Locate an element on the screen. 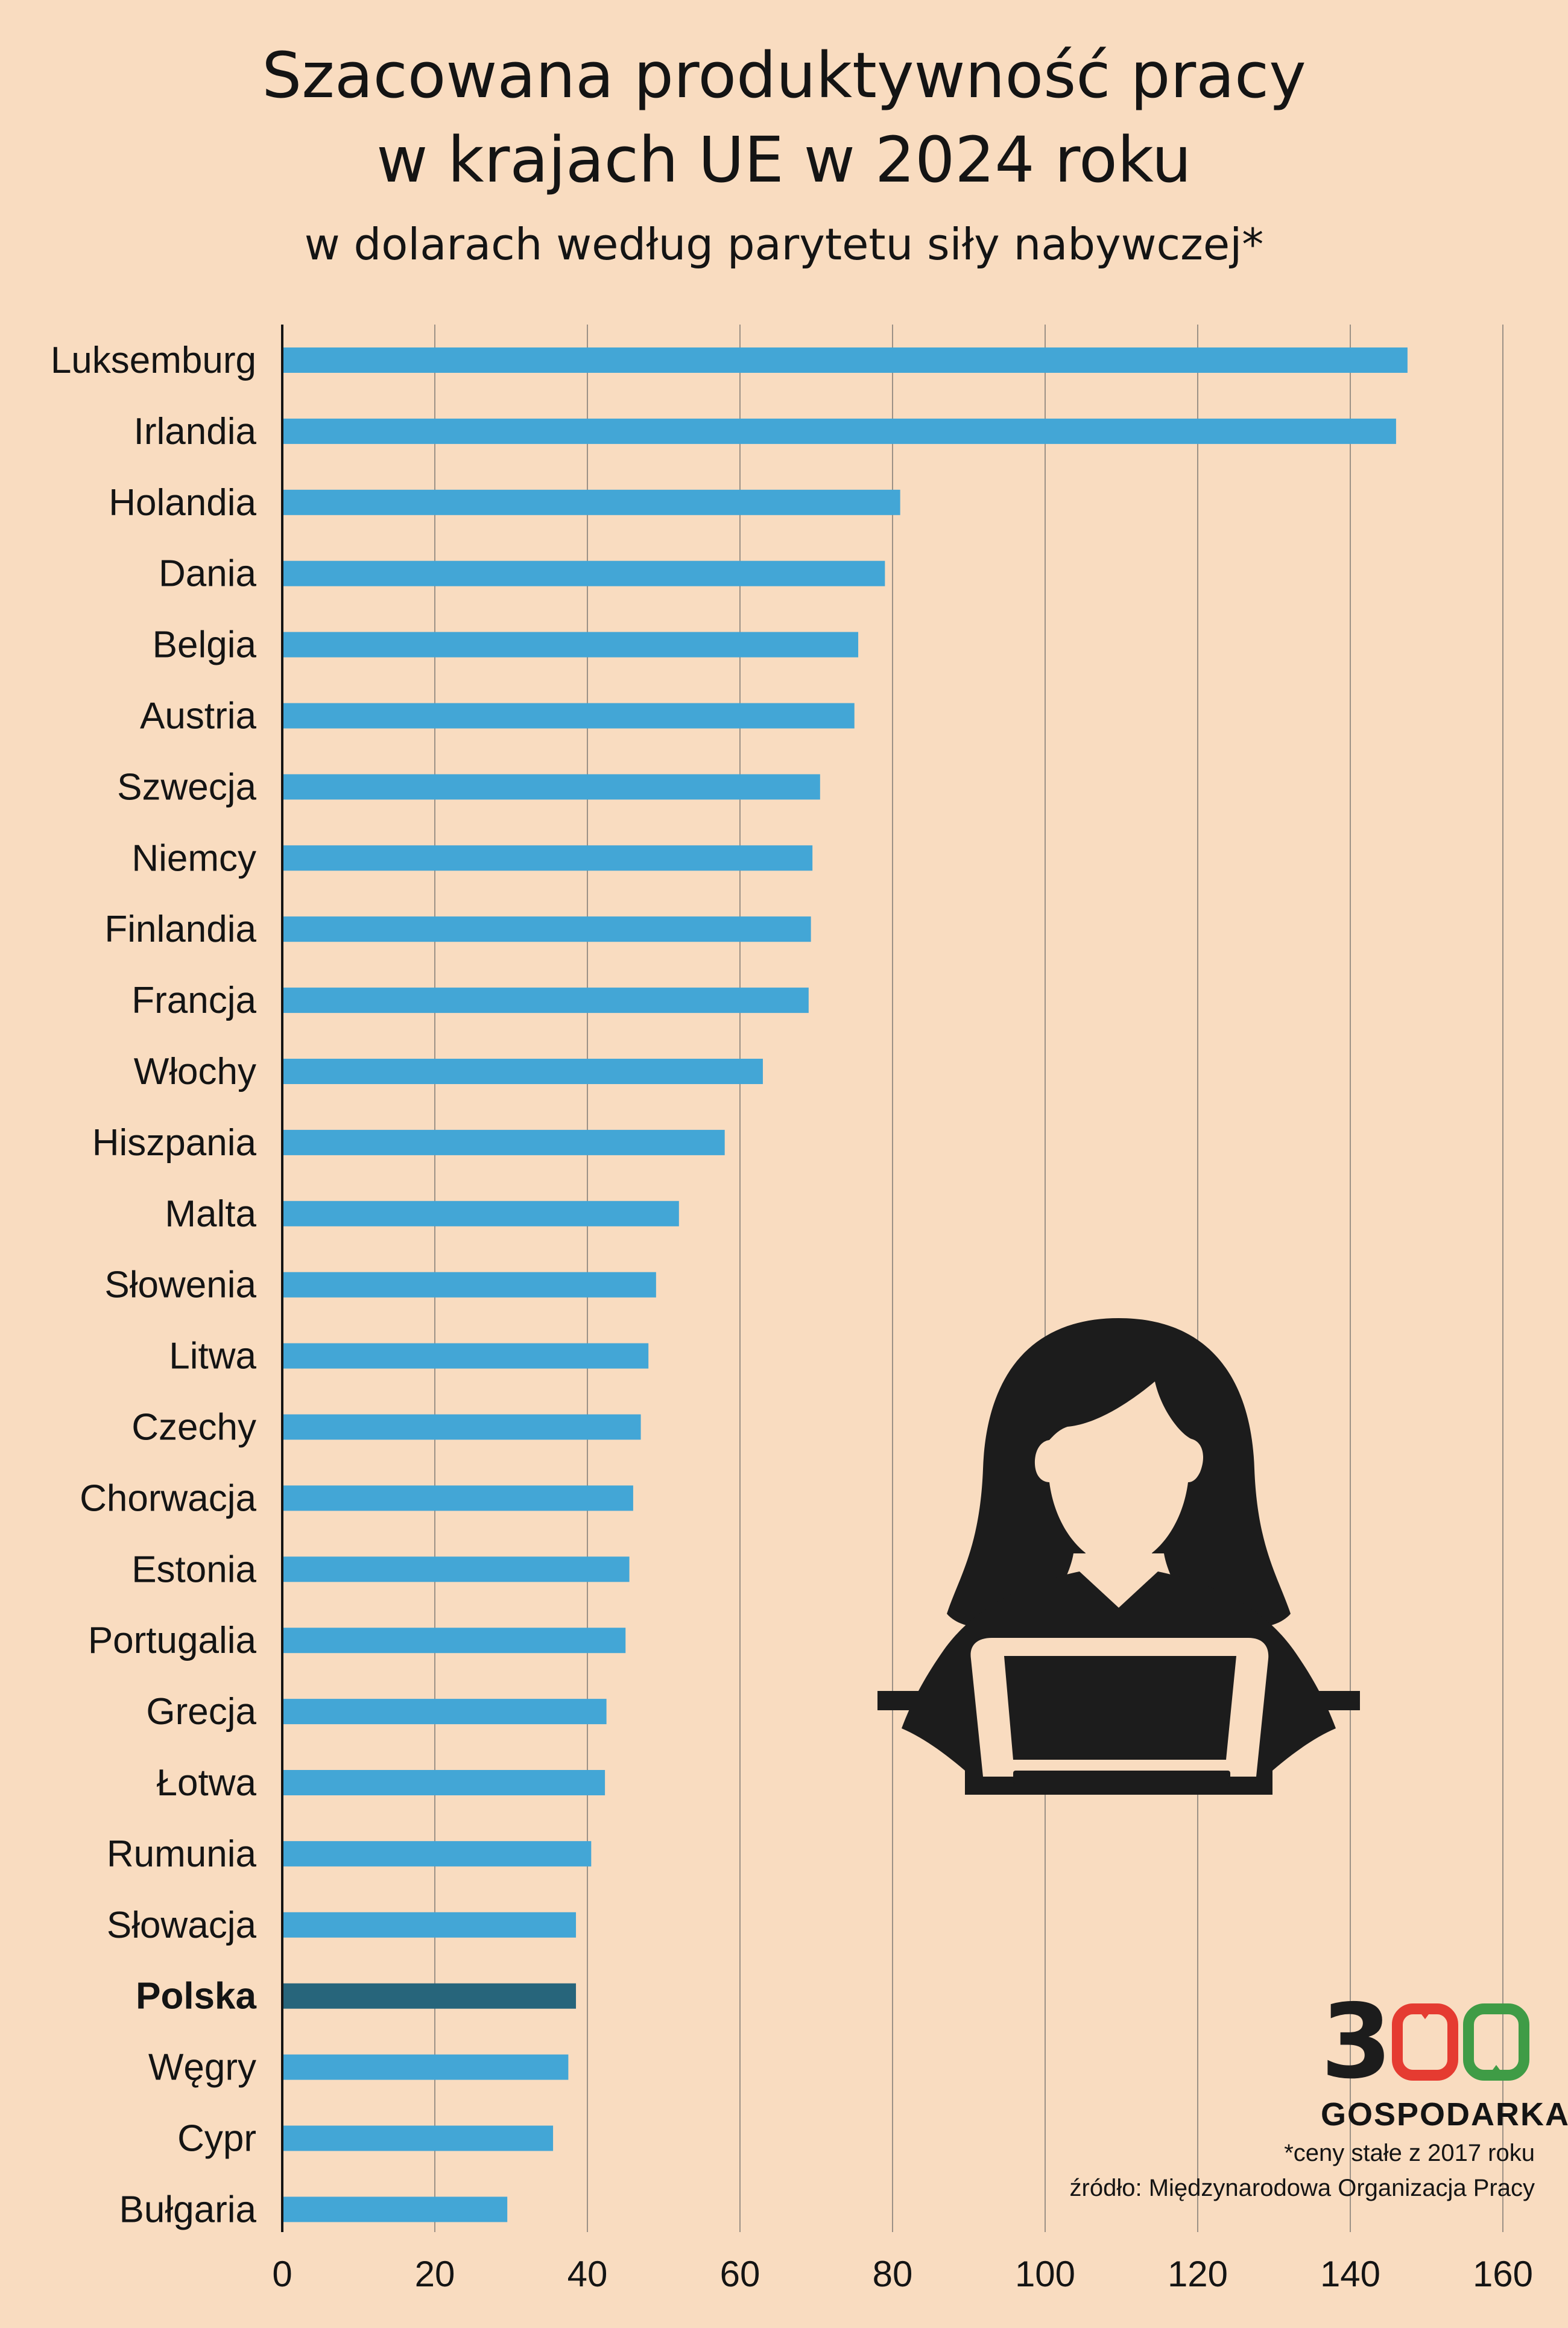 Image resolution: width=1568 pixels, height=2328 pixels. footnote-prices: *ceny stałe z 2017 roku is located at coordinates (1409, 2153).